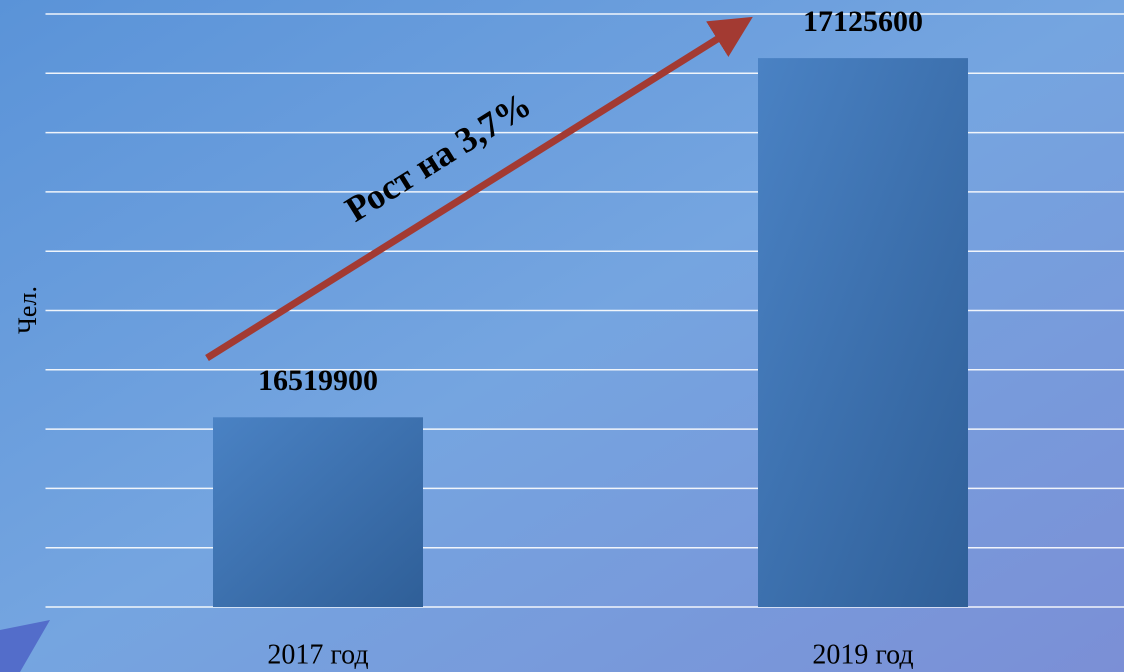 This screenshot has width=1124, height=672. What do you see at coordinates (317, 654) in the screenshot?
I see `x-tick-label: 2017 год` at bounding box center [317, 654].